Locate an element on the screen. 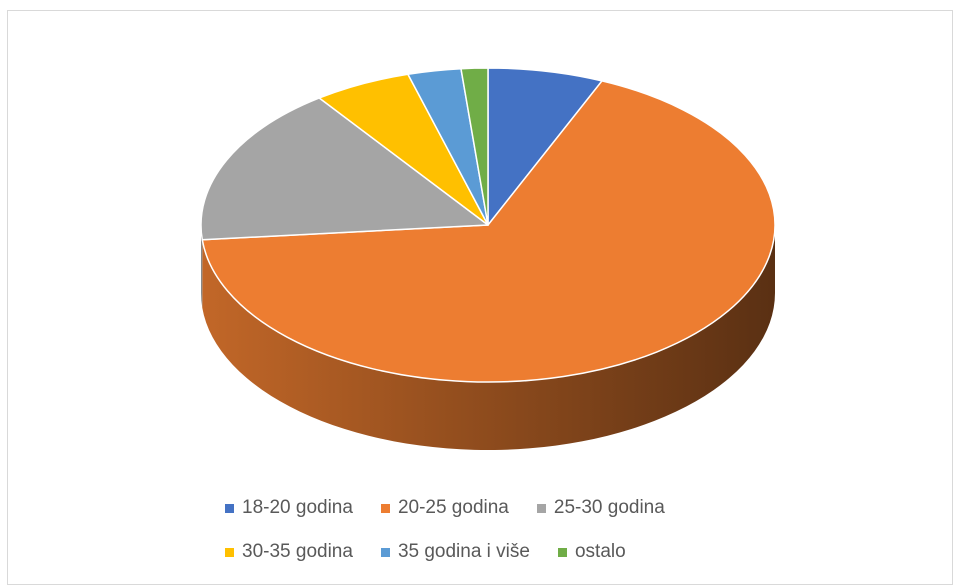 Image resolution: width=955 pixels, height=585 pixels. legend-row-2: 30-35 godina 35 godina i više ostalo is located at coordinates (495, 552).